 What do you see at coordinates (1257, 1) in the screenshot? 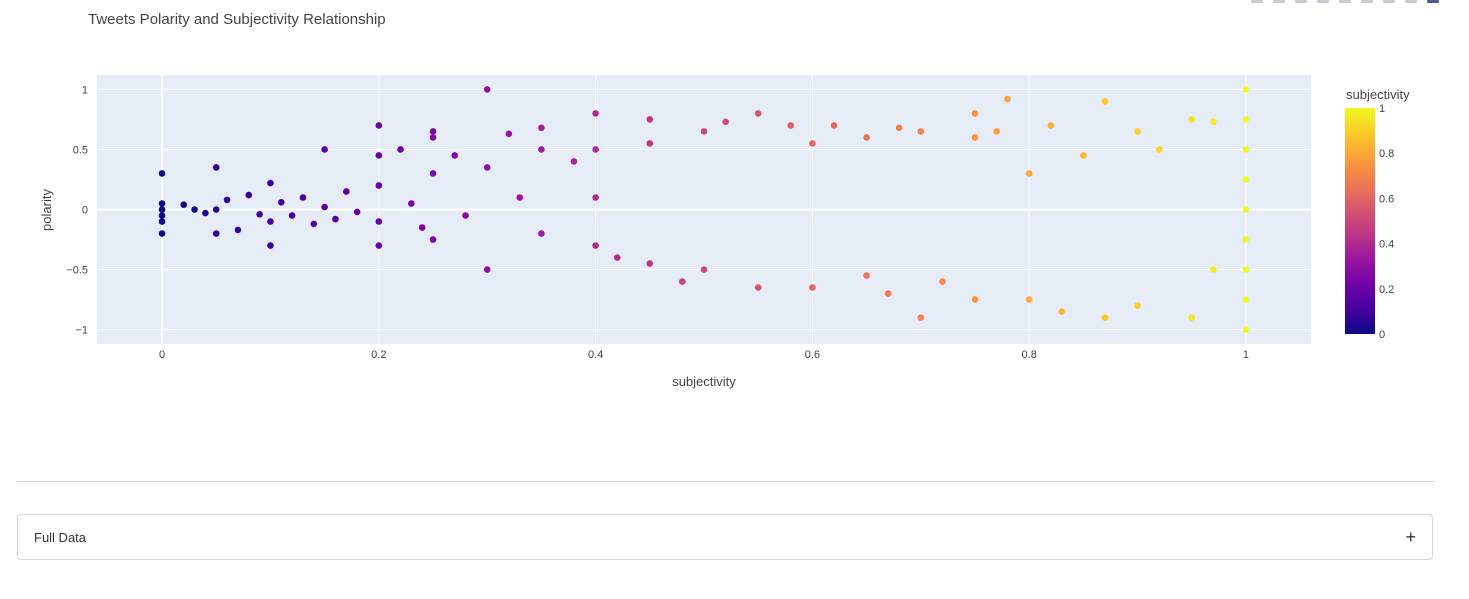
I see `camera-icon` at bounding box center [1257, 1].